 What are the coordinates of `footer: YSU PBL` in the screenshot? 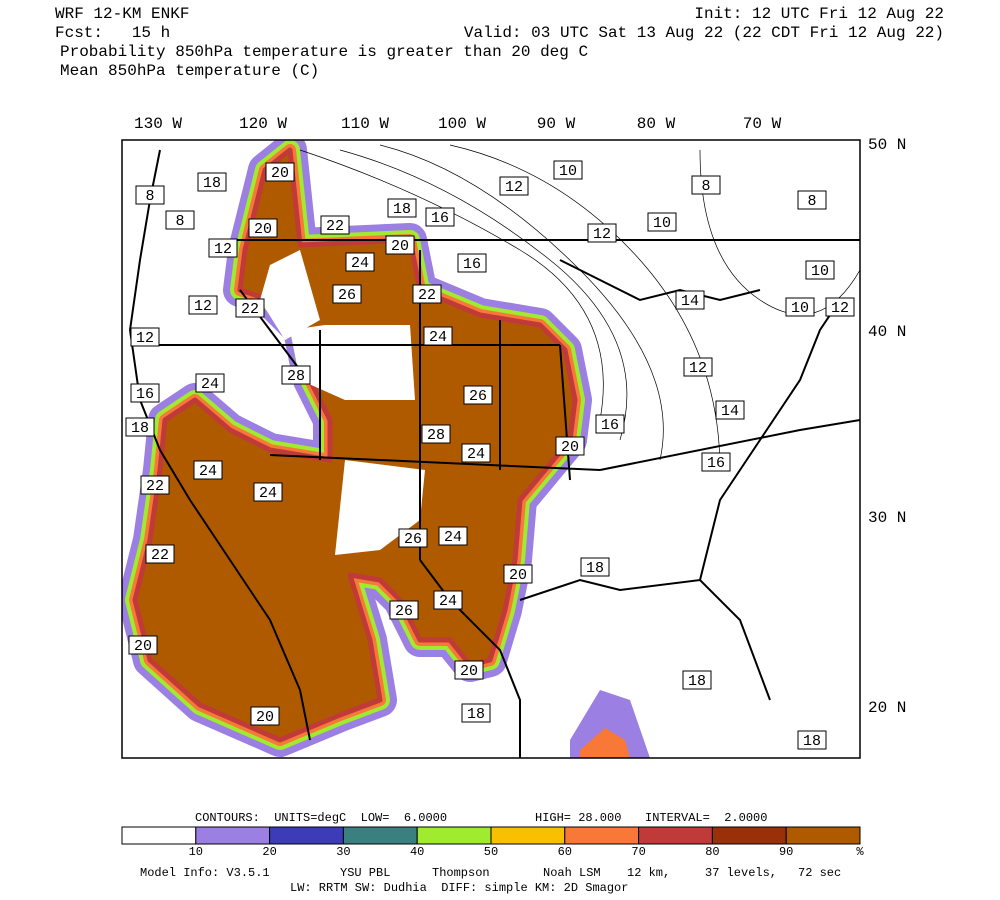 It's located at (365, 873).